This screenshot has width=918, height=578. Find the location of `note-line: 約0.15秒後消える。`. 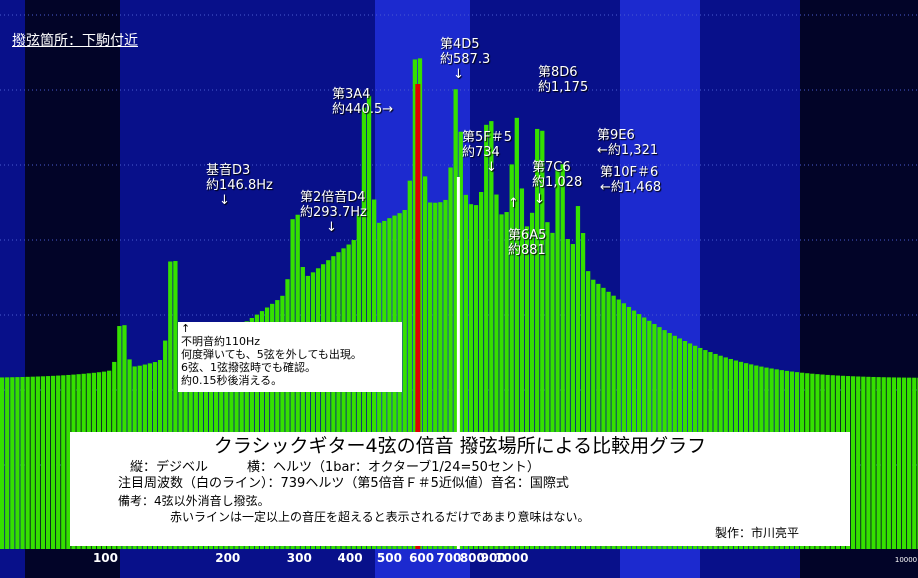

note-line: 約0.15秒後消える。 is located at coordinates (232, 380).